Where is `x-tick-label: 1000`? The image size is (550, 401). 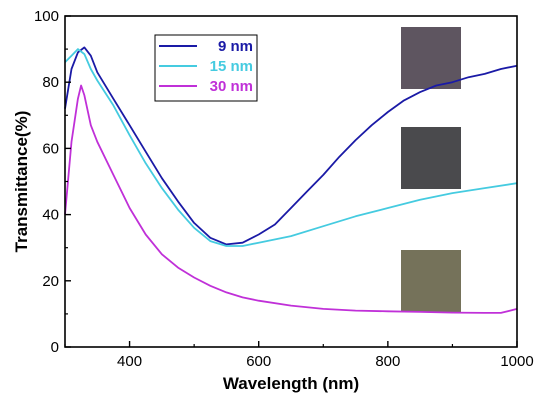 x-tick-label: 1000 is located at coordinates (516, 361).